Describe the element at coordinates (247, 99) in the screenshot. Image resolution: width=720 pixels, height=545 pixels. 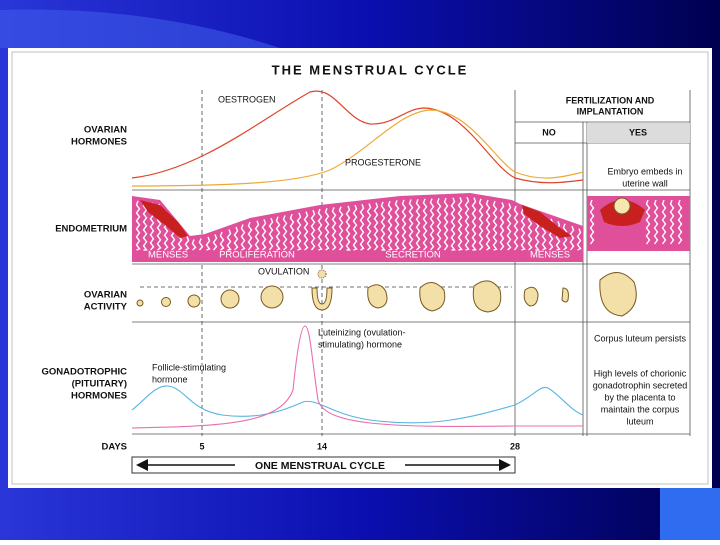
I see `oestrogen-label: OESTROGEN` at that location.